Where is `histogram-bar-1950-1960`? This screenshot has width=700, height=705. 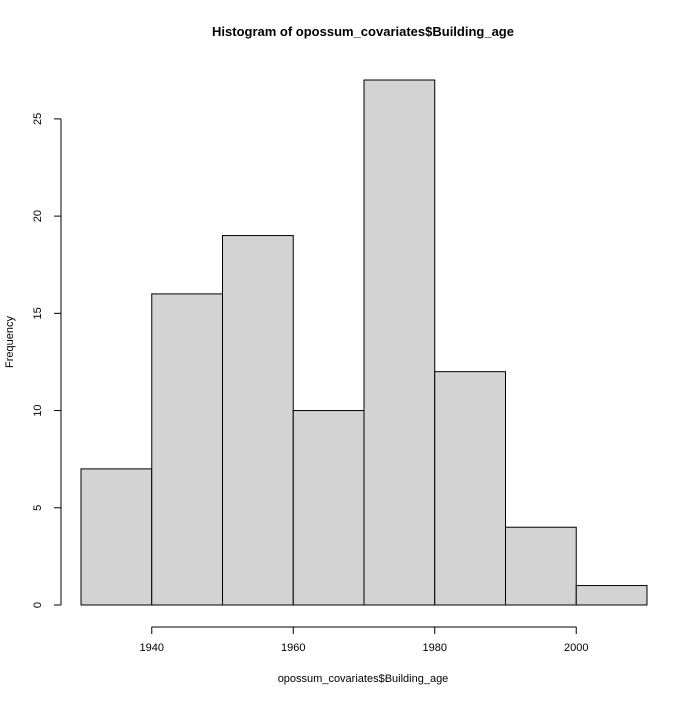 histogram-bar-1950-1960 is located at coordinates (258, 420).